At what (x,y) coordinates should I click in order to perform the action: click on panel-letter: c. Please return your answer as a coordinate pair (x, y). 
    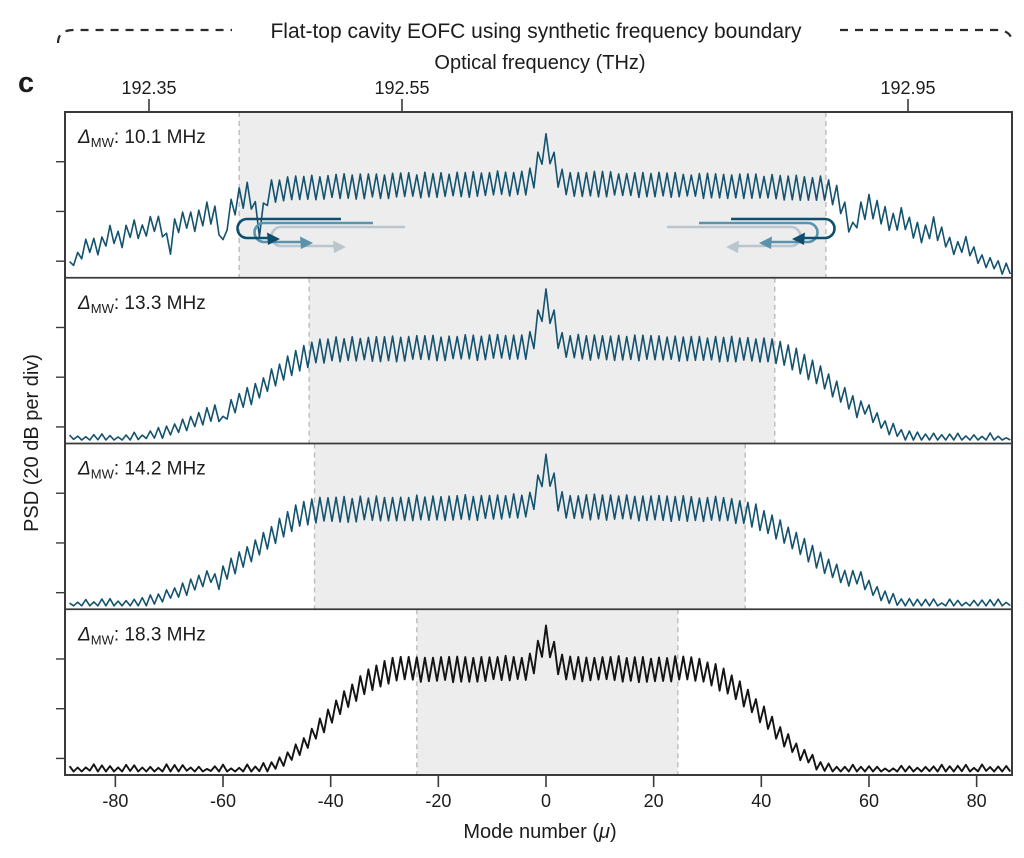
    Looking at the image, I should click on (26, 83).